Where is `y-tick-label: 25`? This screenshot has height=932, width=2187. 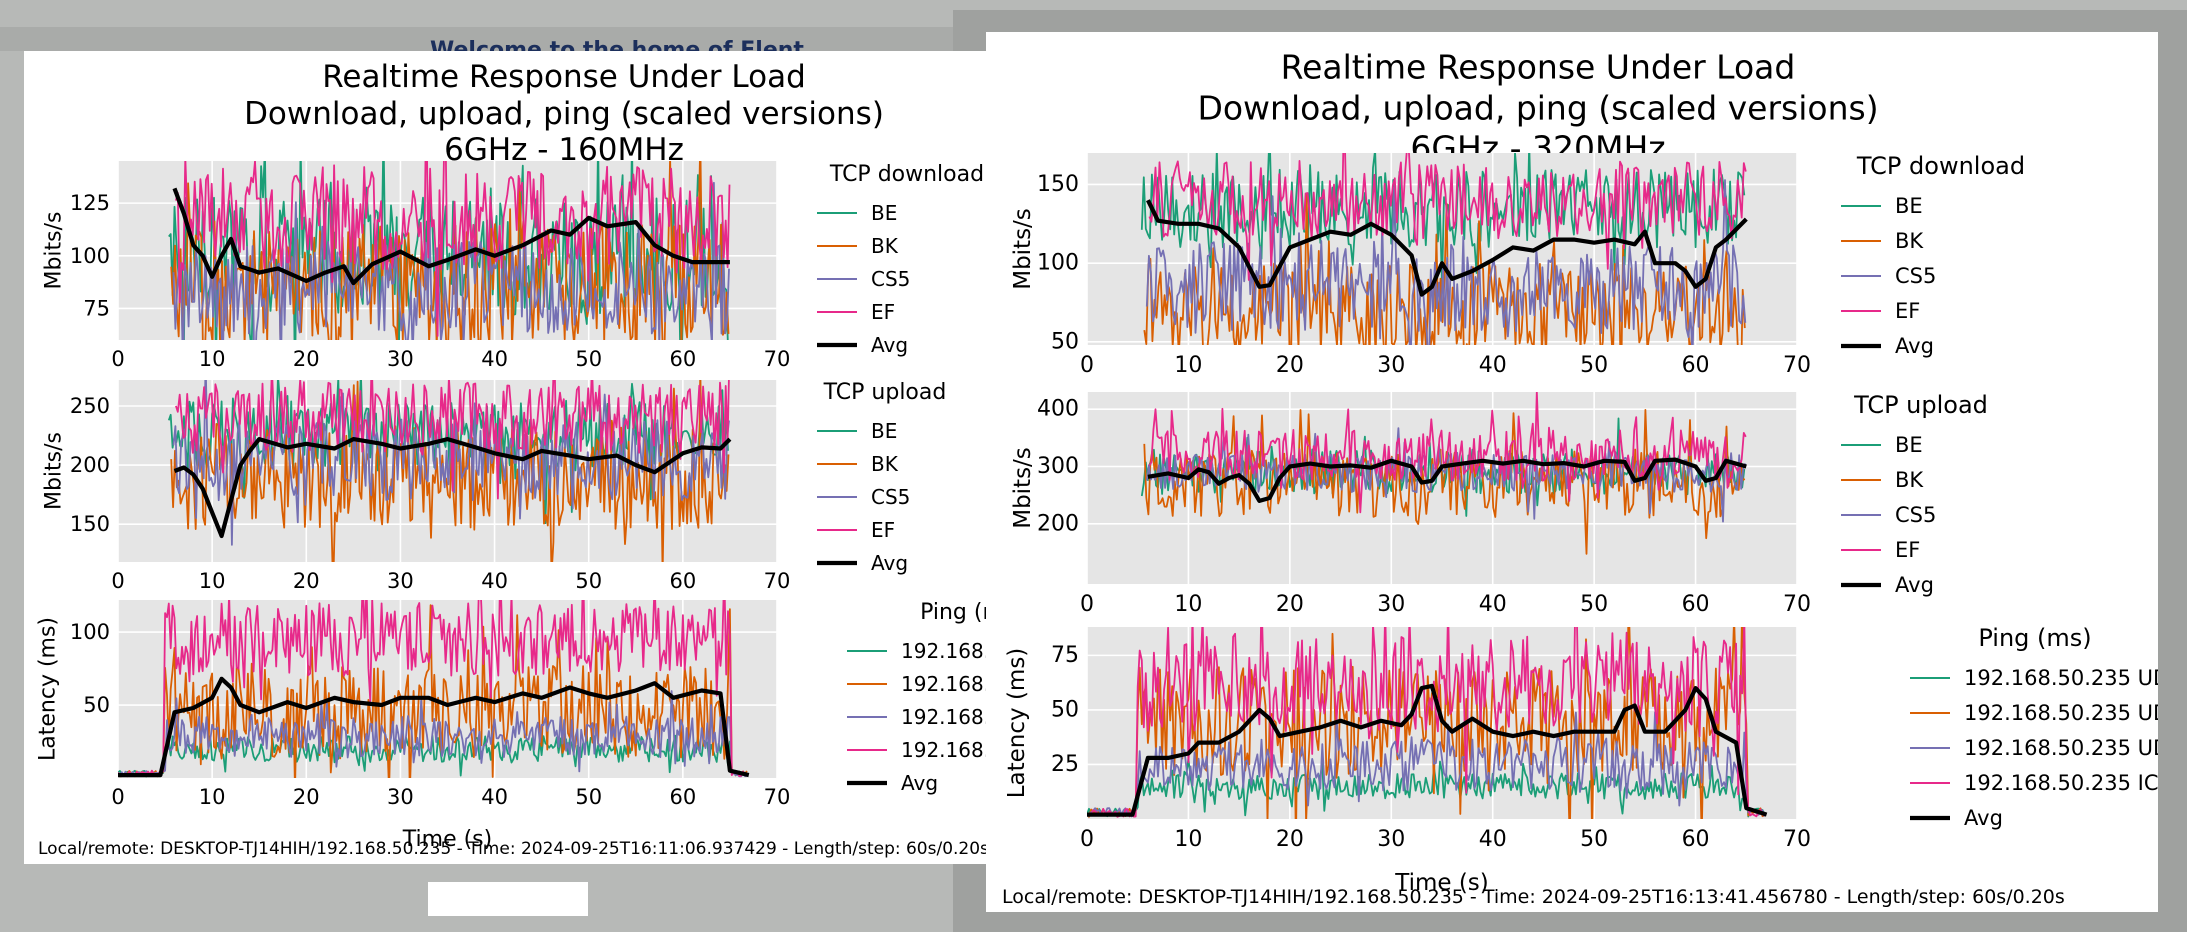 y-tick-label: 25 is located at coordinates (1065, 764).